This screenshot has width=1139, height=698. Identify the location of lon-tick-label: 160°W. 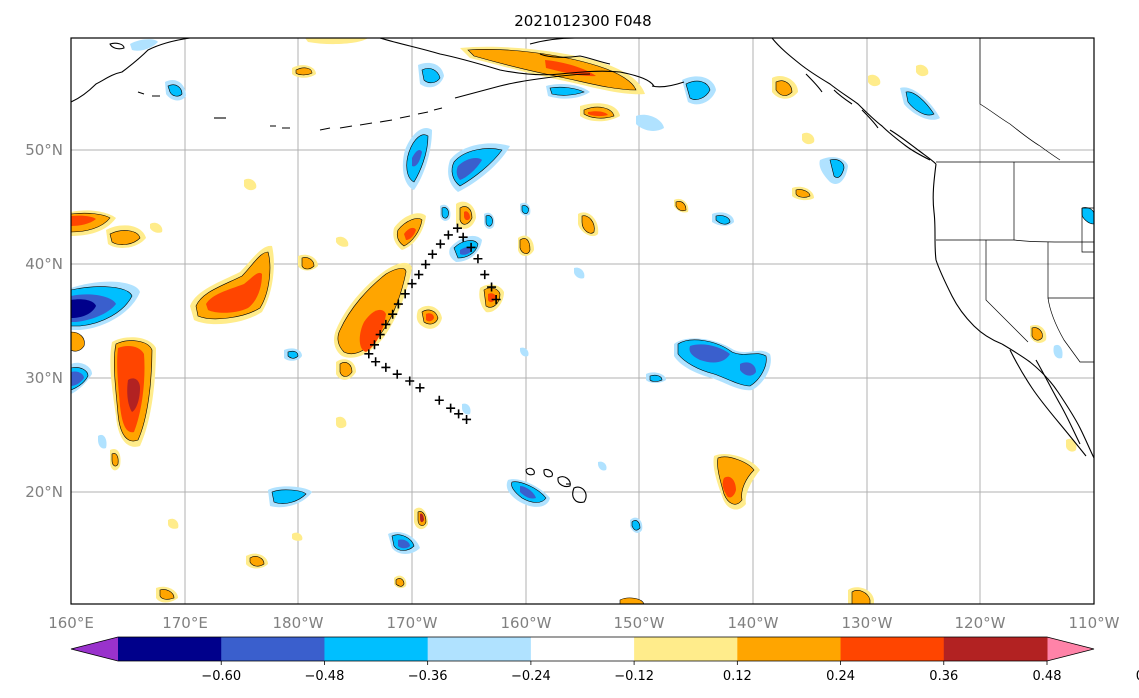
(526, 623).